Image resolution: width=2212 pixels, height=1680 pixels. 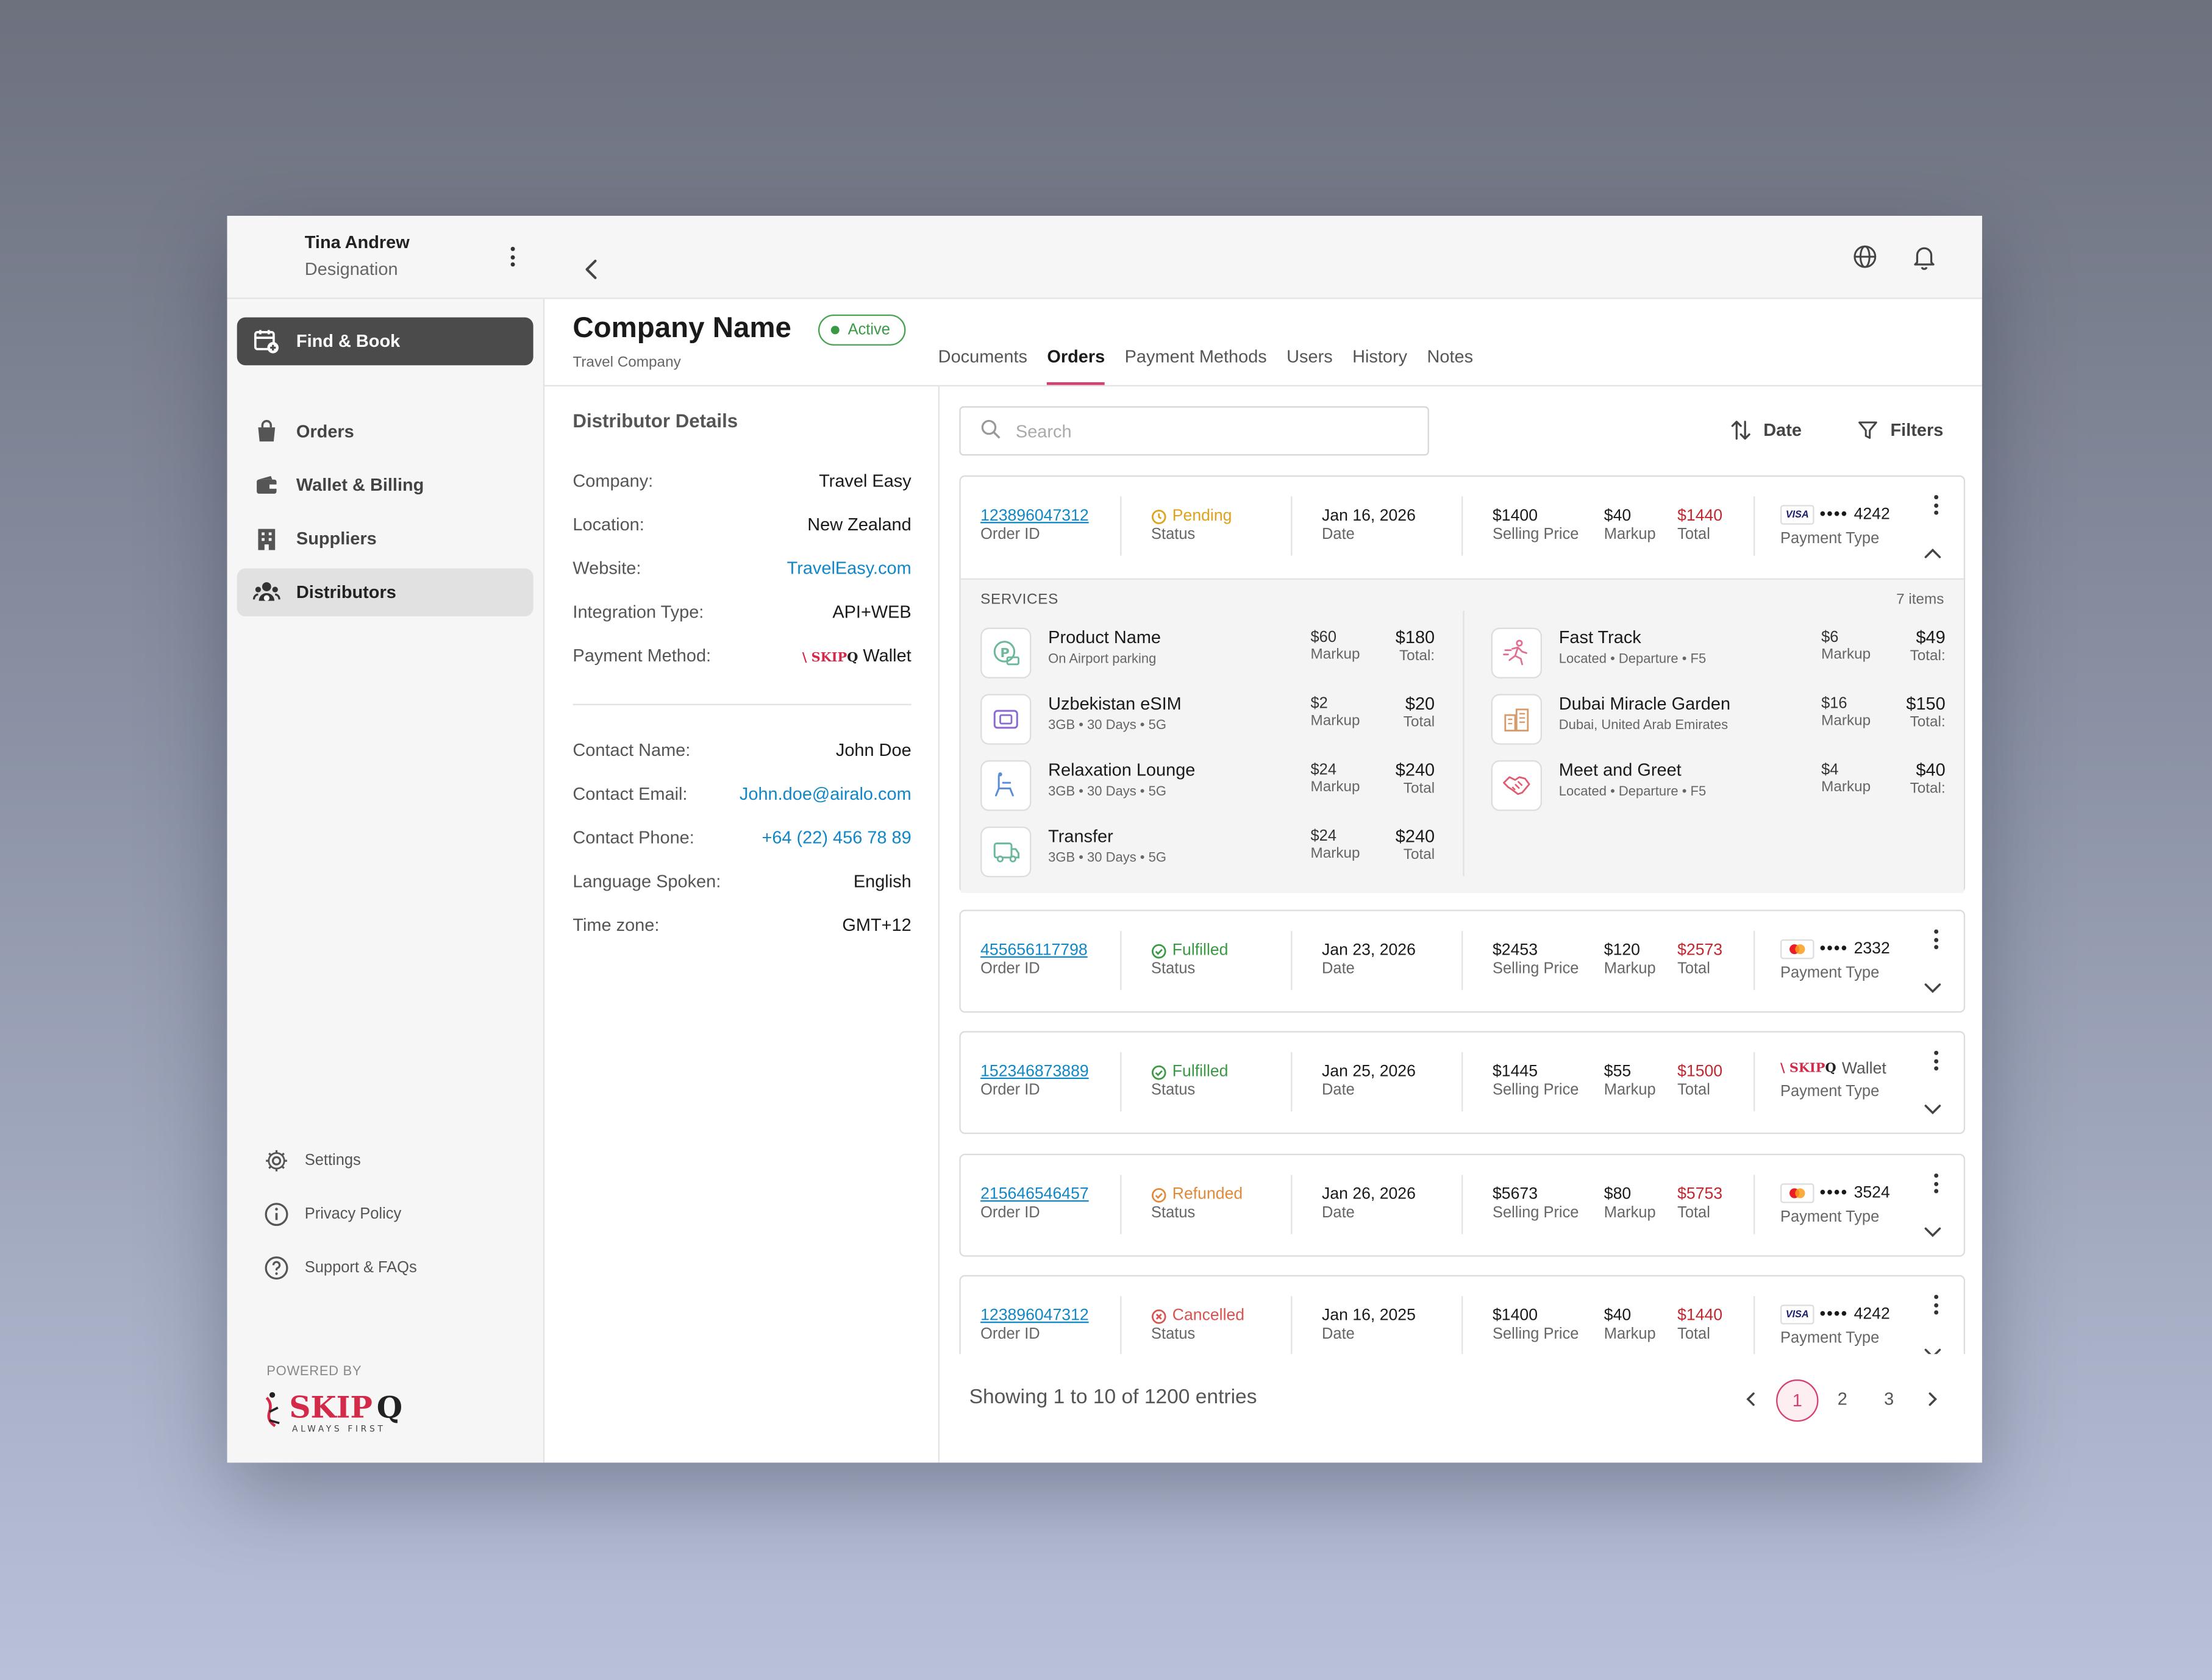 I want to click on tab-users: Users, so click(x=1309, y=357).